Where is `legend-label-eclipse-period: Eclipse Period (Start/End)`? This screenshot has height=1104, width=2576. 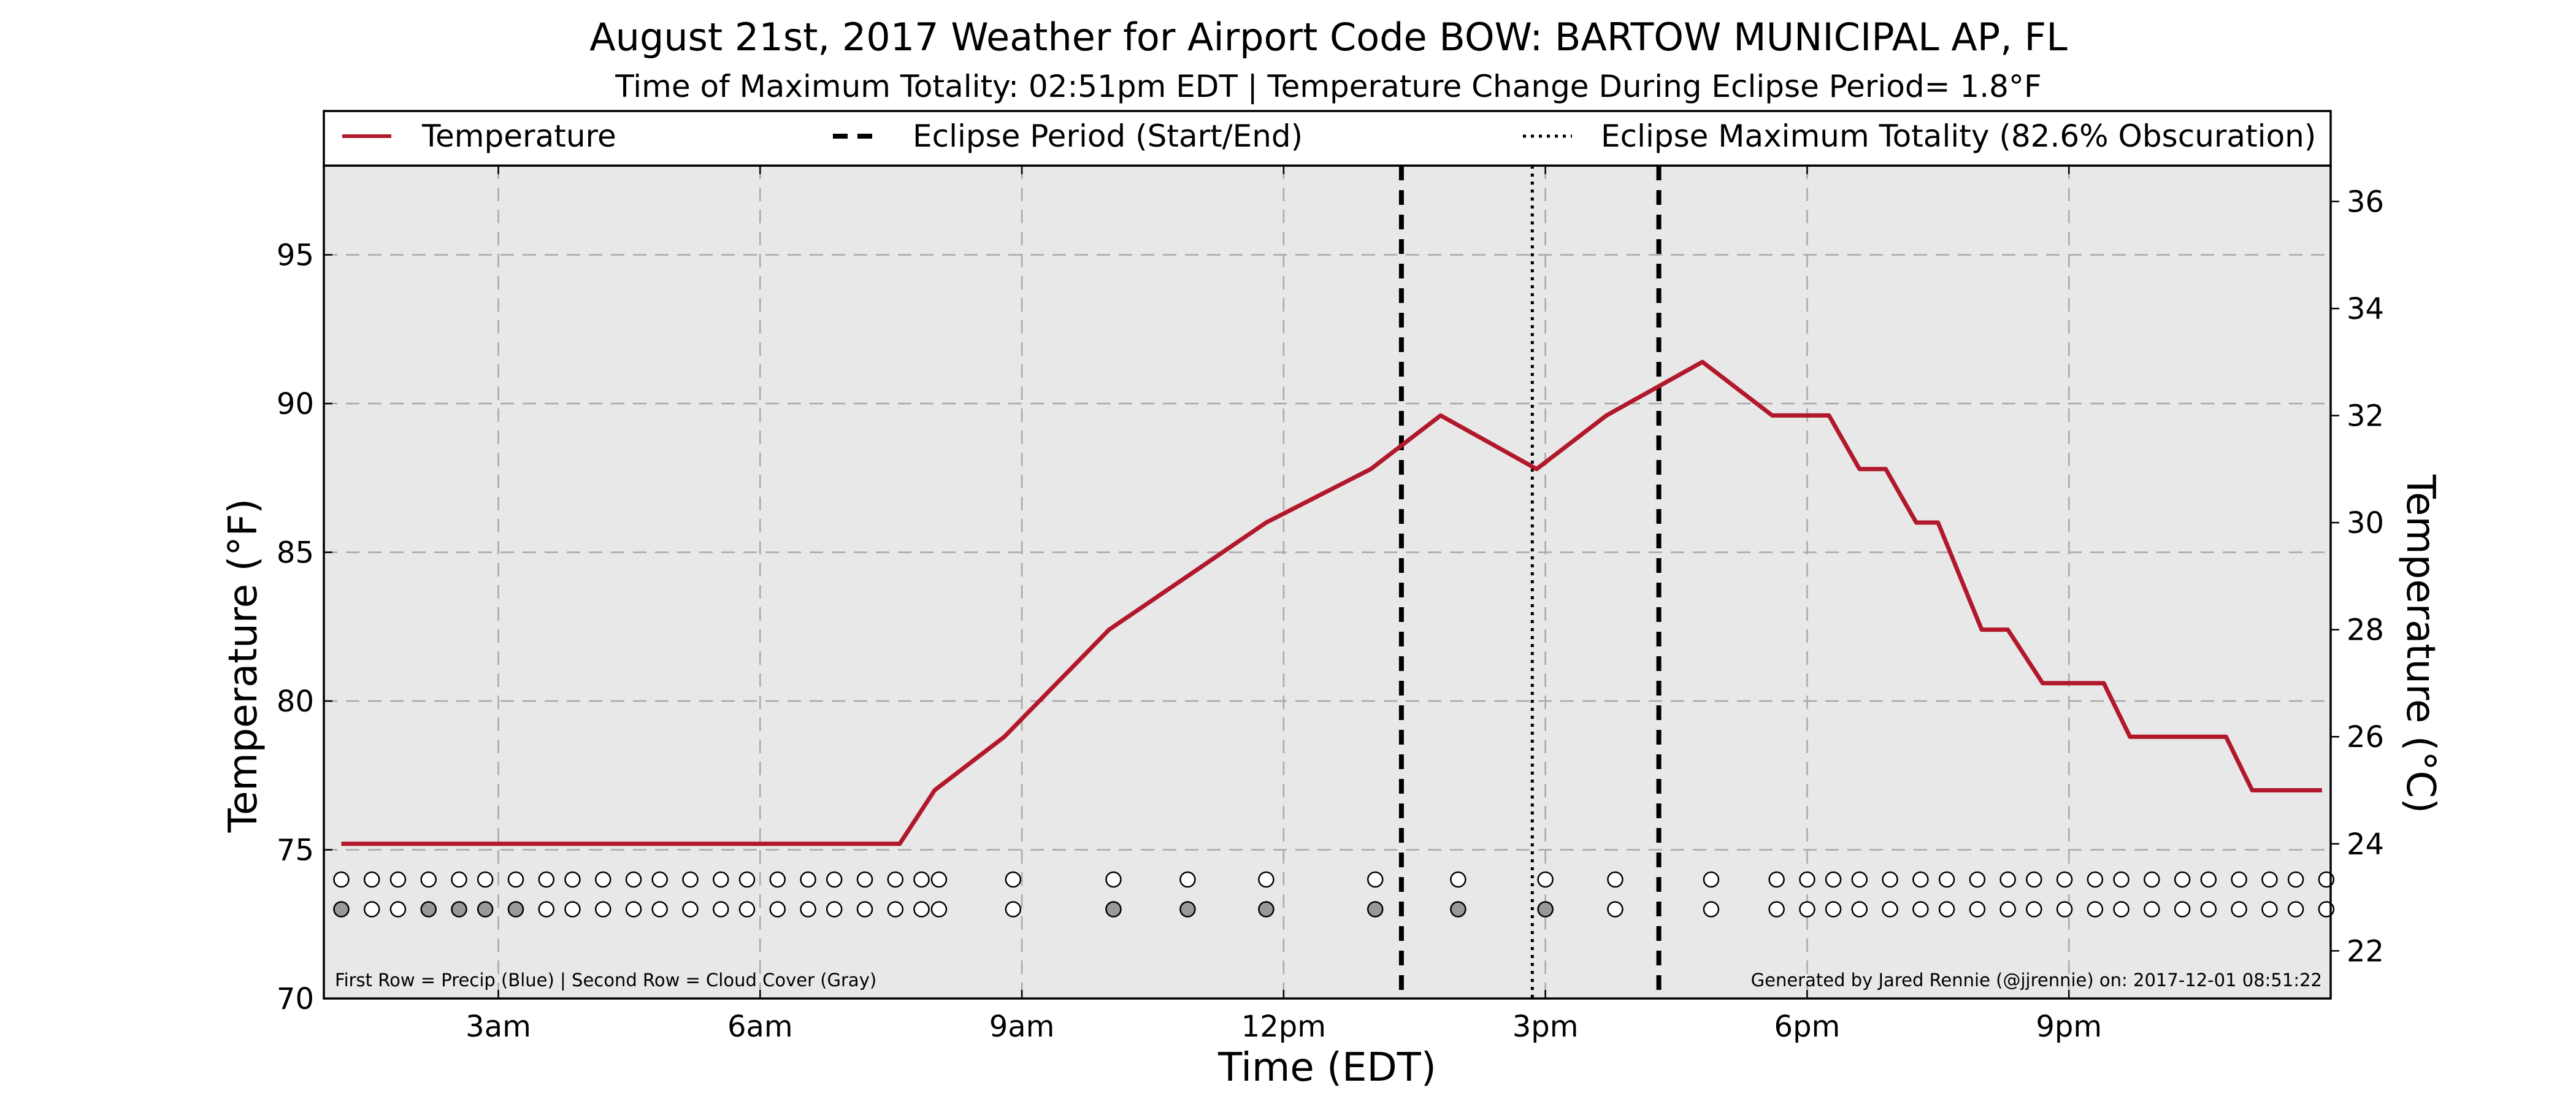 legend-label-eclipse-period: Eclipse Period (Start/End) is located at coordinates (1108, 136).